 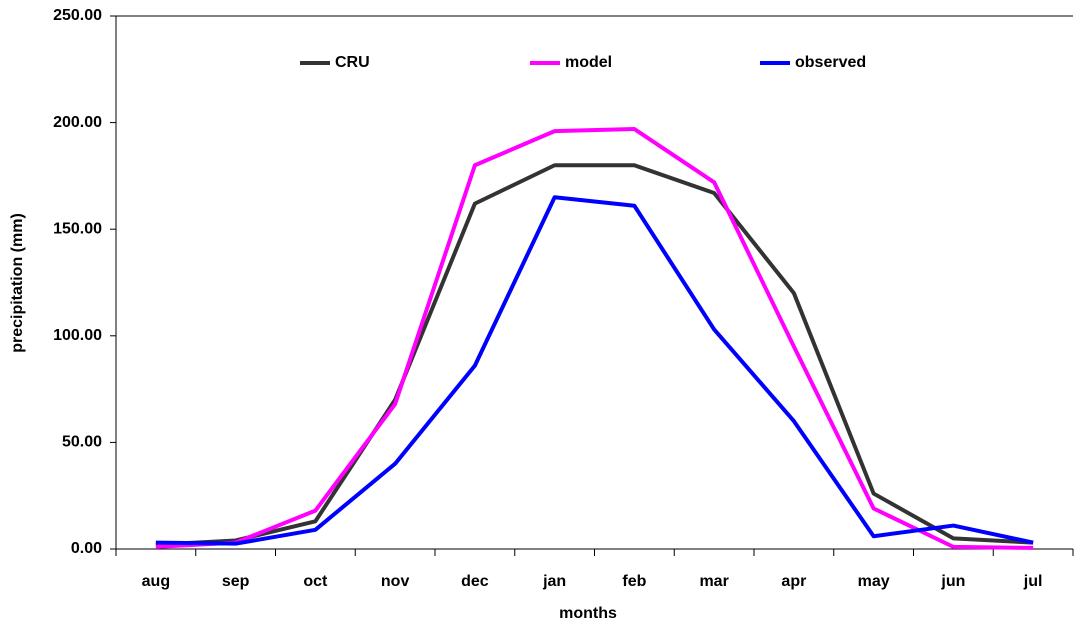 What do you see at coordinates (713, 581) in the screenshot?
I see `x-tick-label: mar` at bounding box center [713, 581].